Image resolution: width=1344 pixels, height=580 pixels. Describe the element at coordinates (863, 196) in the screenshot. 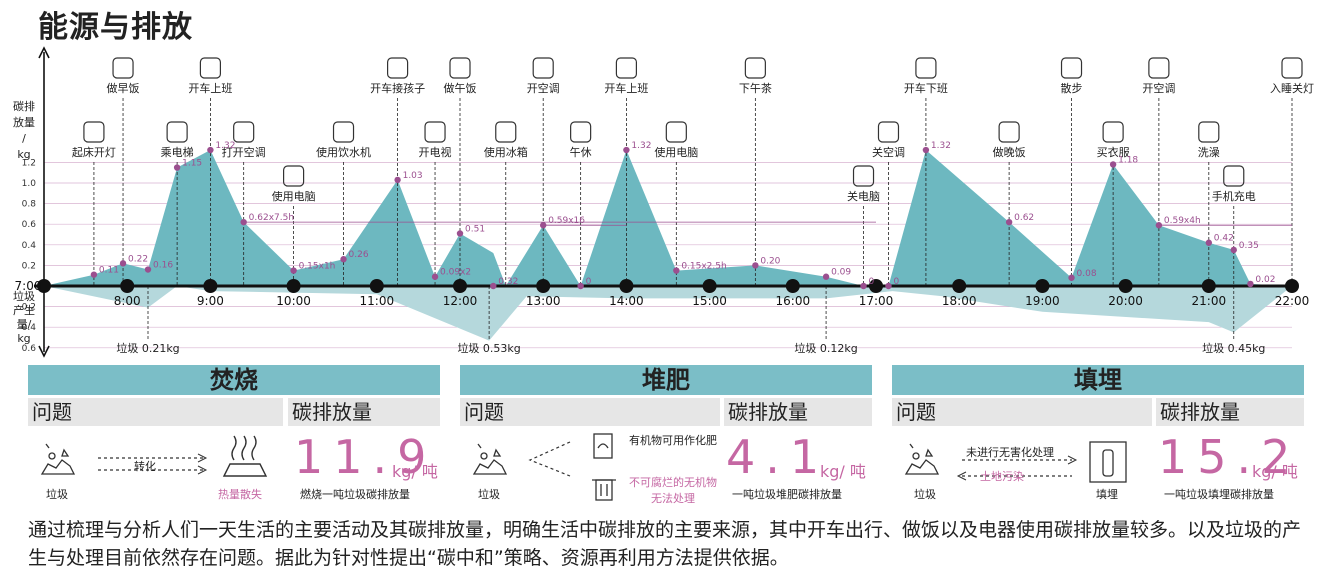

I see `activity-label: 关电脑` at that location.